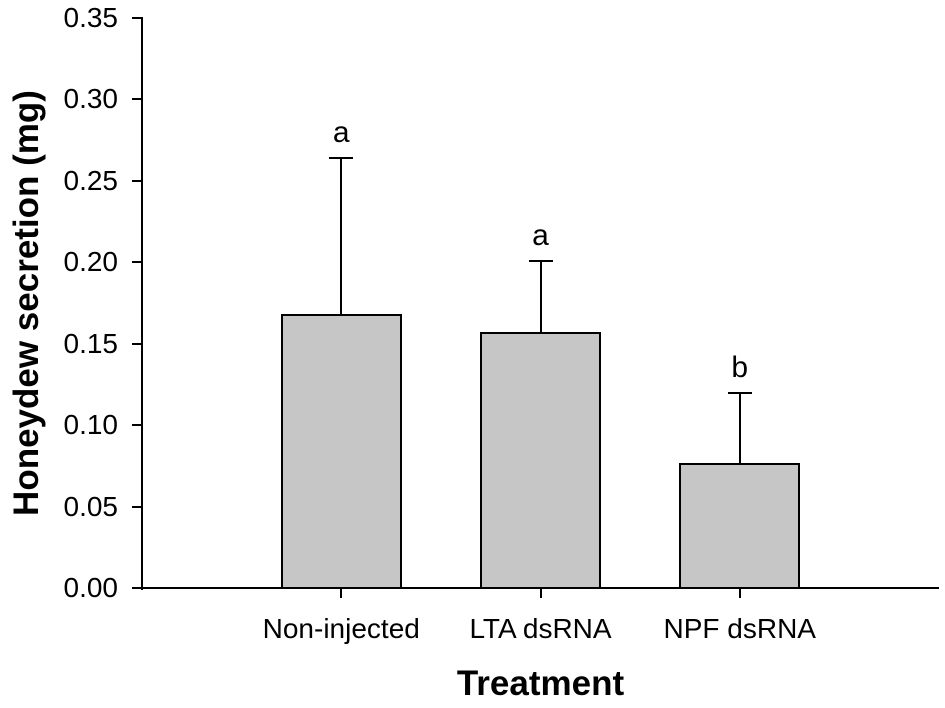  I want to click on y-axis-line, so click(142, 303).